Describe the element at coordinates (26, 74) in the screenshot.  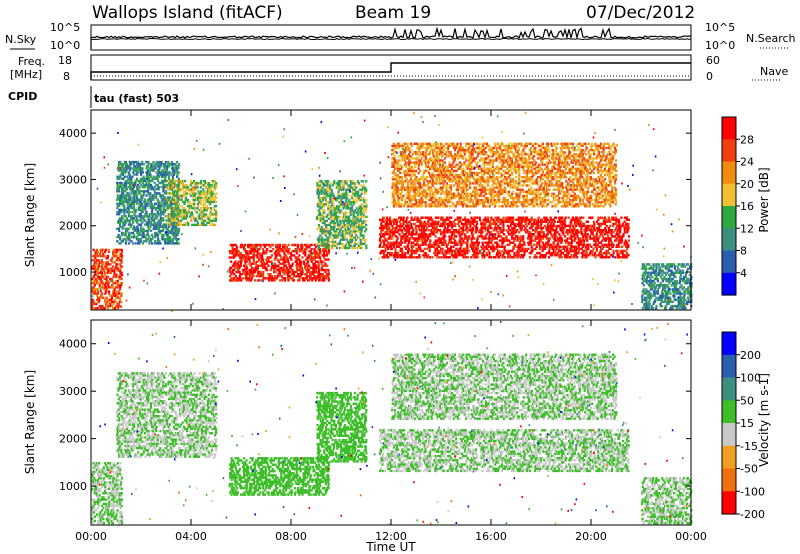
I see `freq-label-line2: [MHz]` at that location.